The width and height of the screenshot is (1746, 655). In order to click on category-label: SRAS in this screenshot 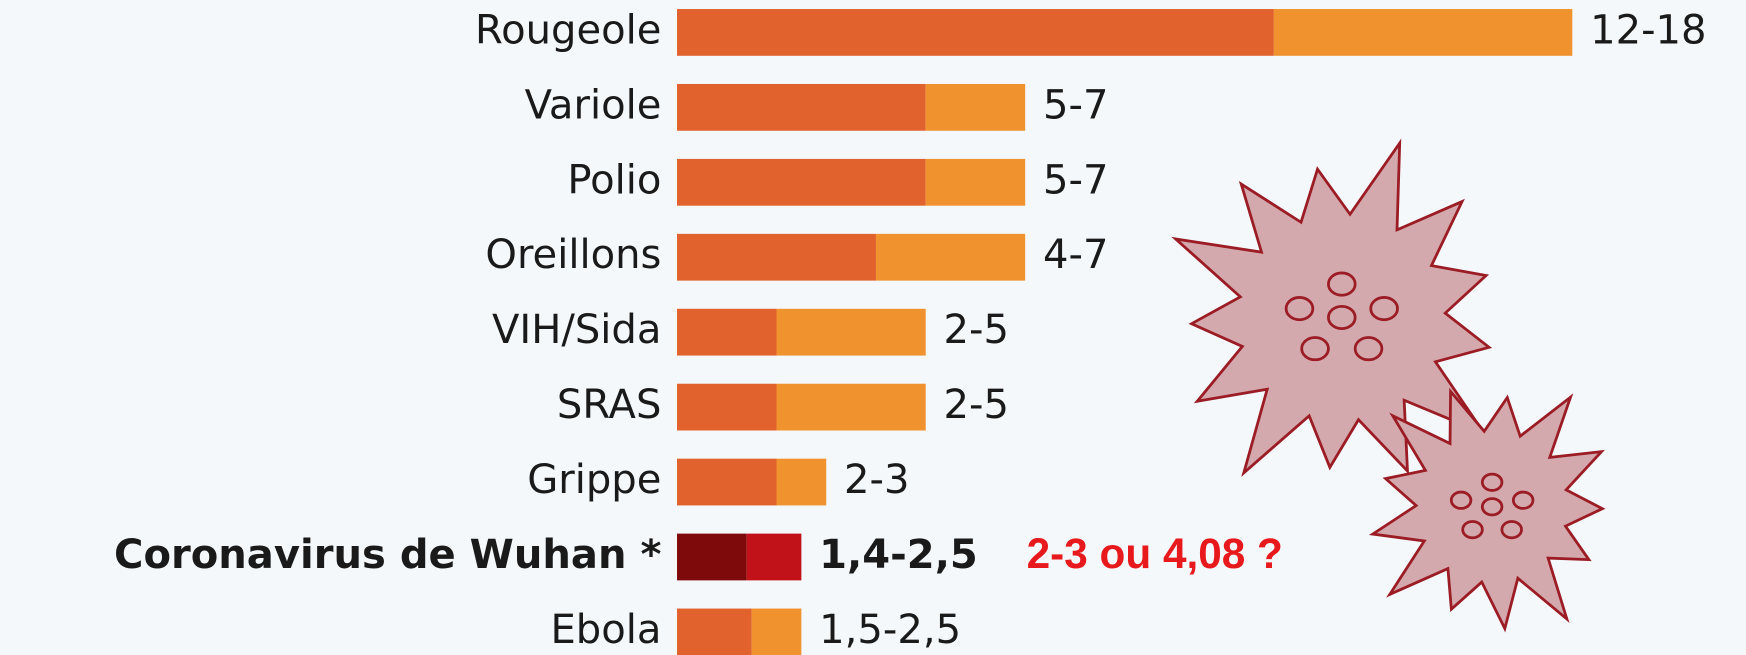, I will do `click(609, 405)`.